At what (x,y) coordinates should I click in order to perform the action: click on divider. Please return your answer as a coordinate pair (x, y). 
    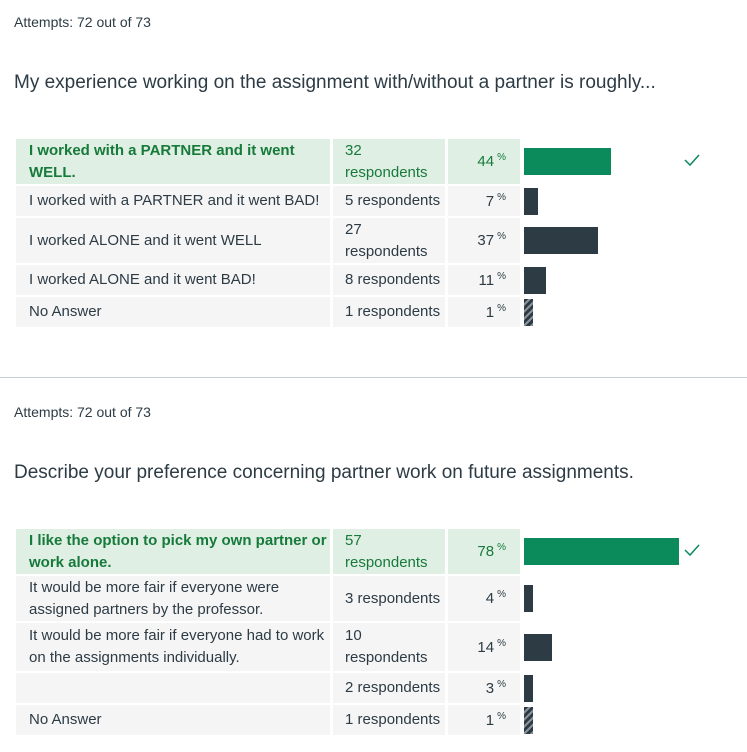
    Looking at the image, I should click on (373, 377).